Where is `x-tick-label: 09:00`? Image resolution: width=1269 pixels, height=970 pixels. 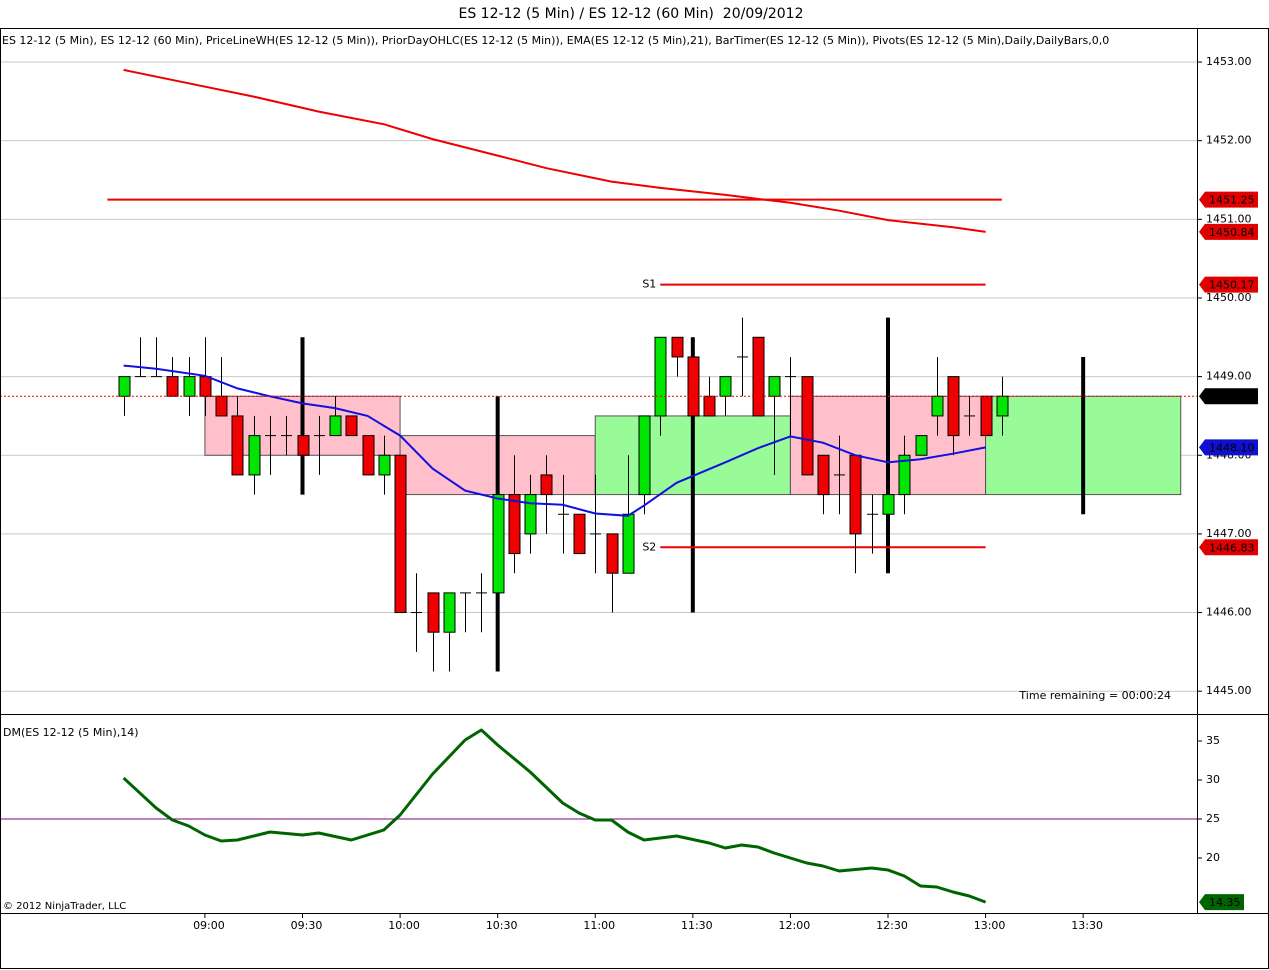 x-tick-label: 09:00 is located at coordinates (209, 925).